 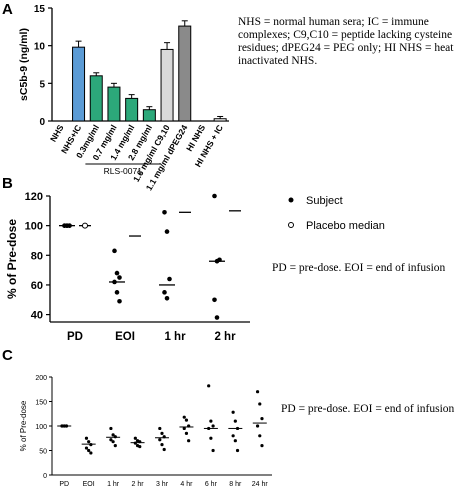 I want to click on c-x-tick-label: 3 hr, so click(x=162, y=484).